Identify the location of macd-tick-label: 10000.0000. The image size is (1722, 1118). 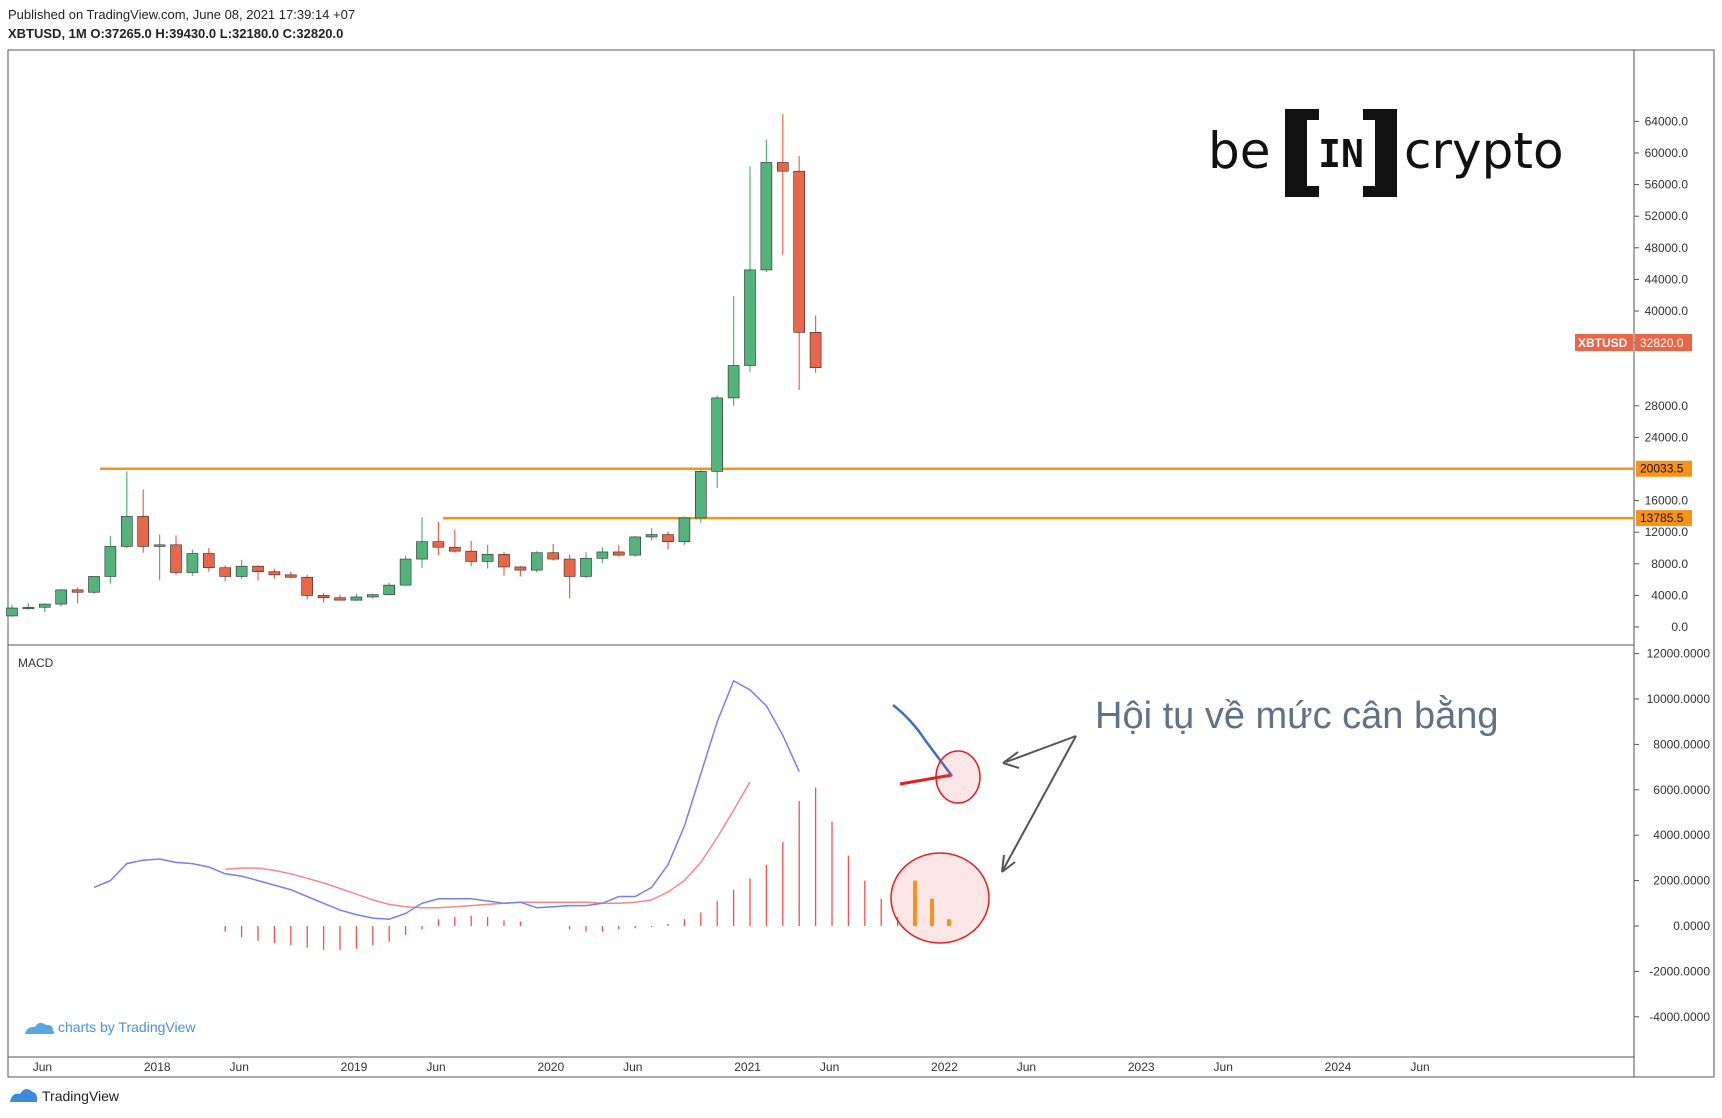
(1679, 699).